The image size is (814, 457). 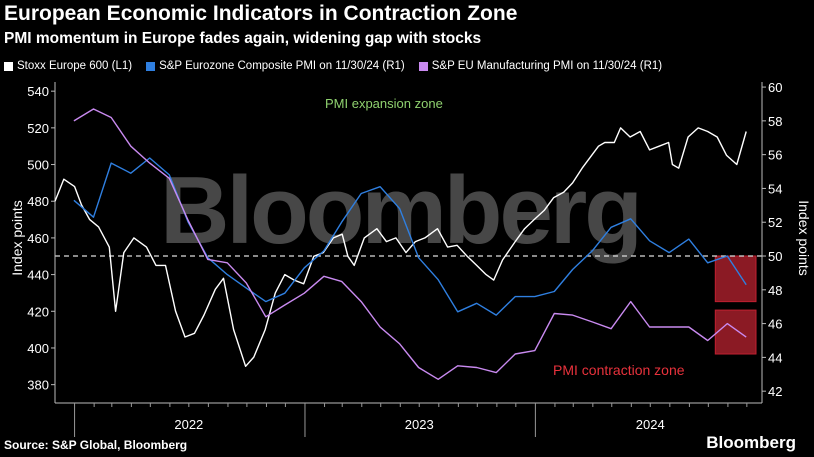 What do you see at coordinates (38, 238) in the screenshot?
I see `y-left-tick-label: 460` at bounding box center [38, 238].